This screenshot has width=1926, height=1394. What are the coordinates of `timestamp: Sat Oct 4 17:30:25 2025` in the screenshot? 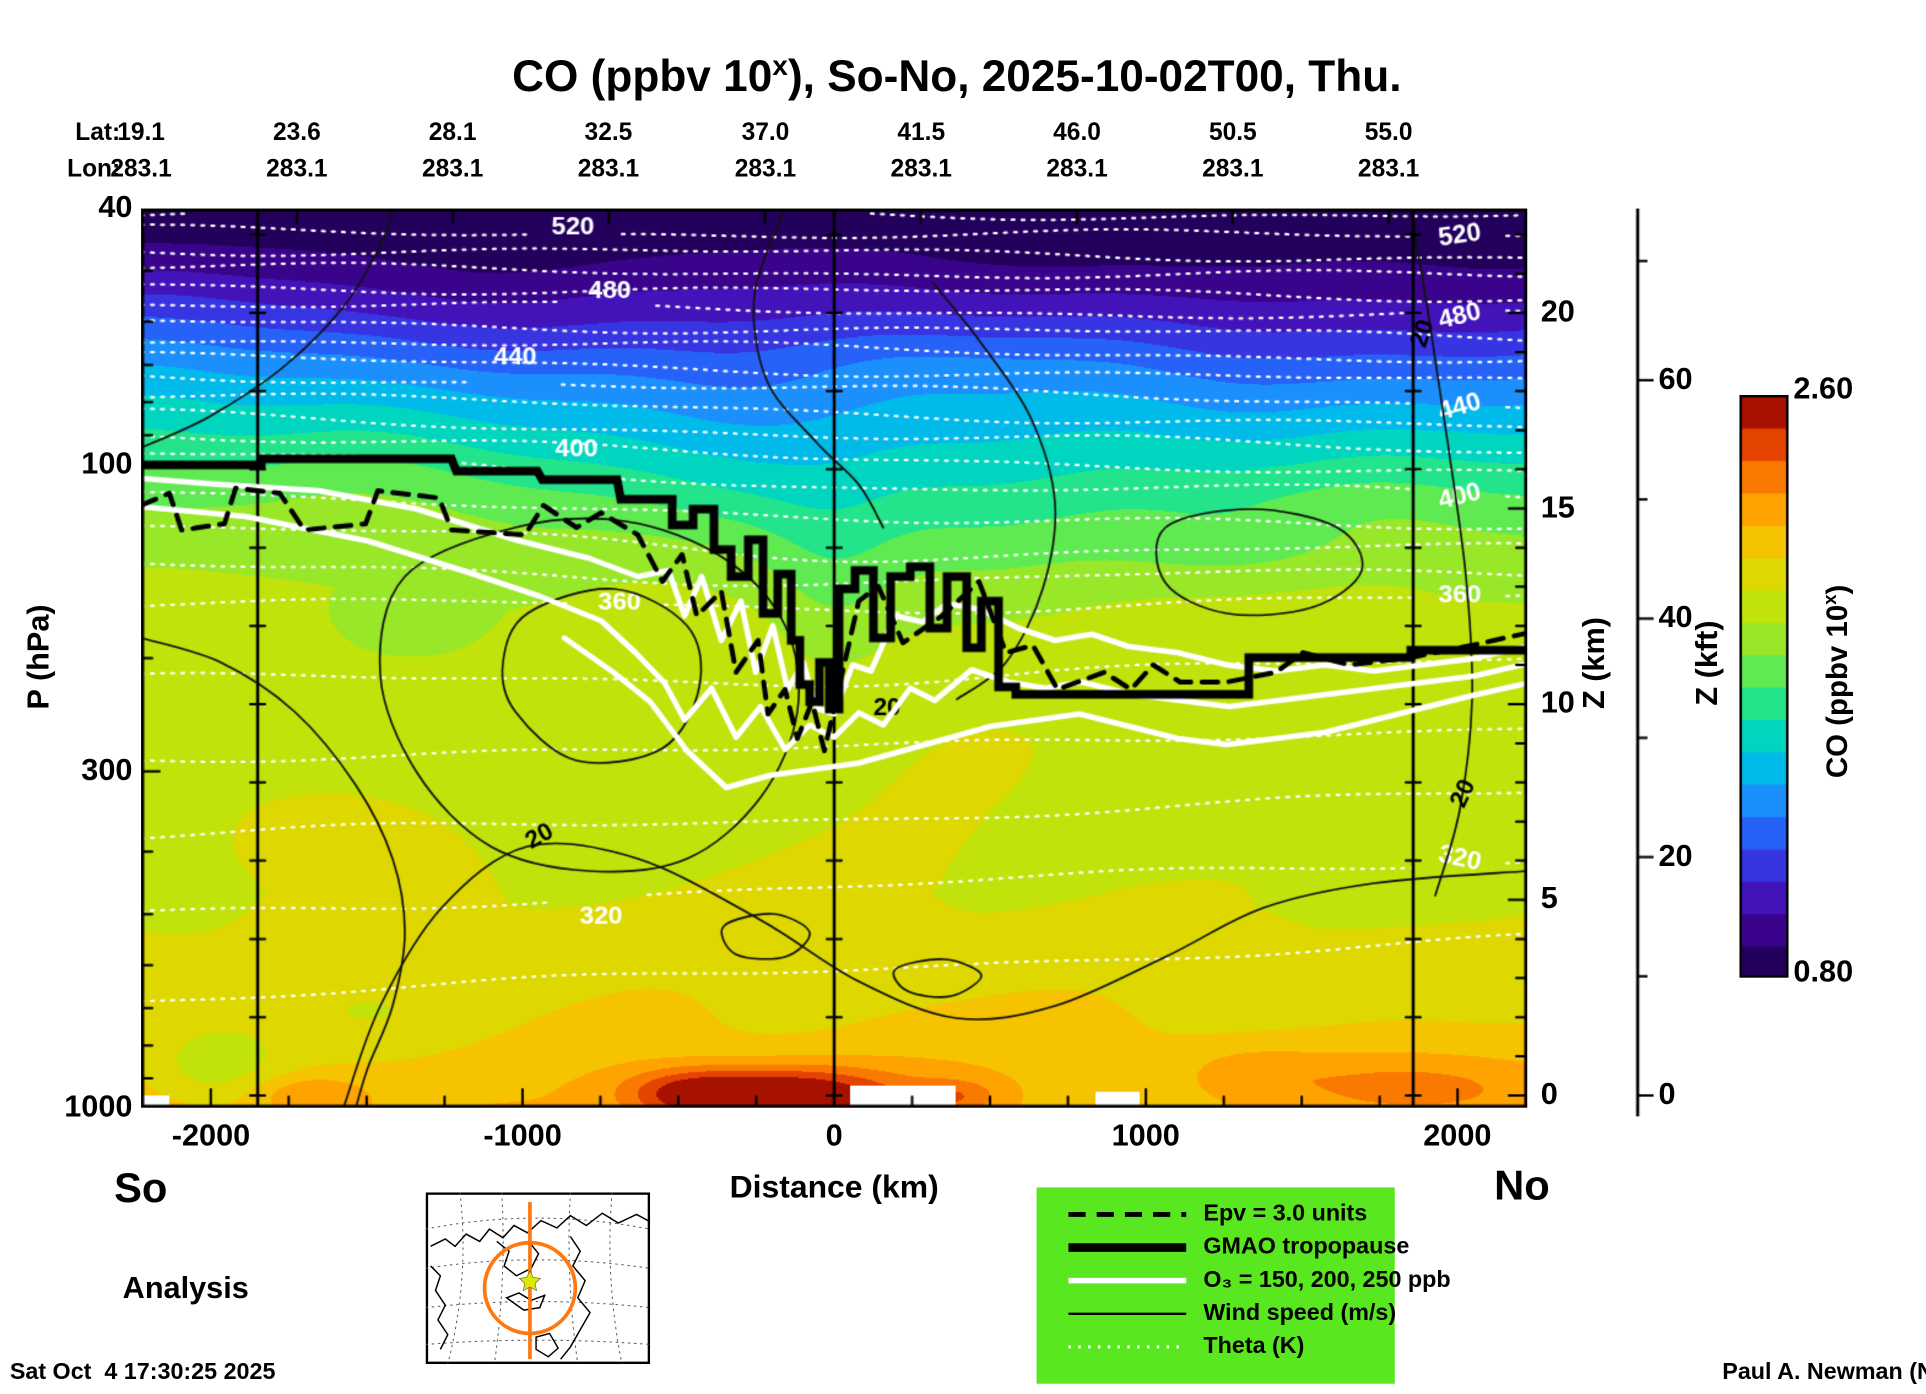 It's located at (142, 1372).